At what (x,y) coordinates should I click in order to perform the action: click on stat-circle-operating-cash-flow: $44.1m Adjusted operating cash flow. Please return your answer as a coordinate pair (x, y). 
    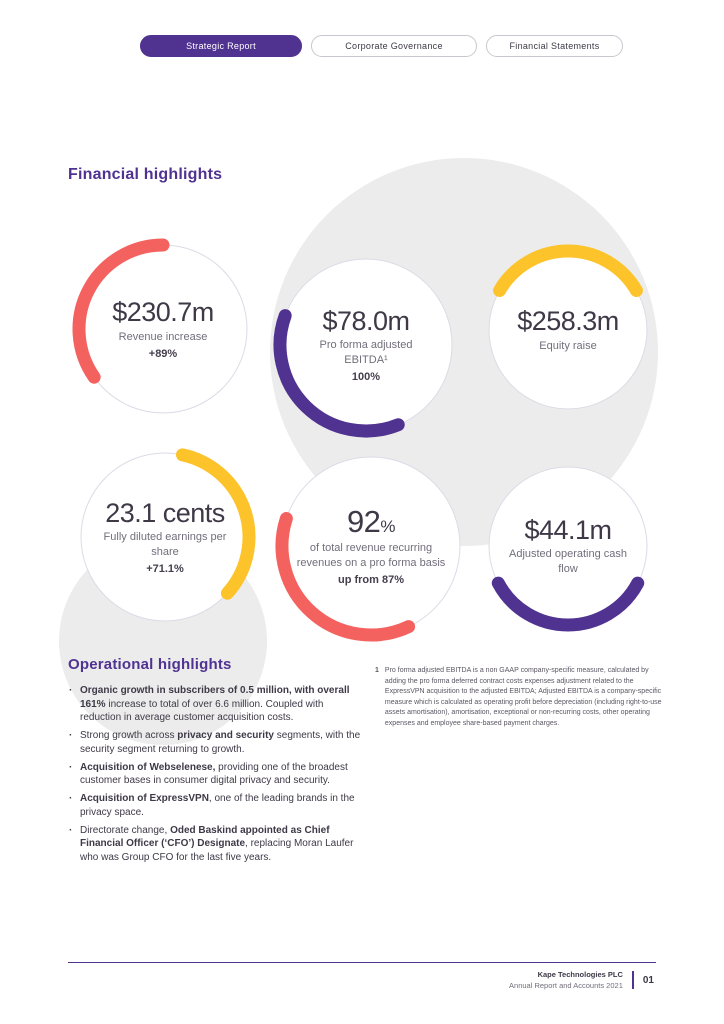
    Looking at the image, I should click on (568, 546).